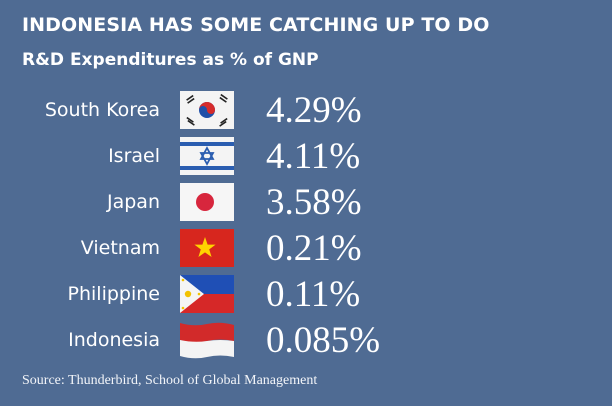  What do you see at coordinates (207, 294) in the screenshot?
I see `philippines-flag-icon` at bounding box center [207, 294].